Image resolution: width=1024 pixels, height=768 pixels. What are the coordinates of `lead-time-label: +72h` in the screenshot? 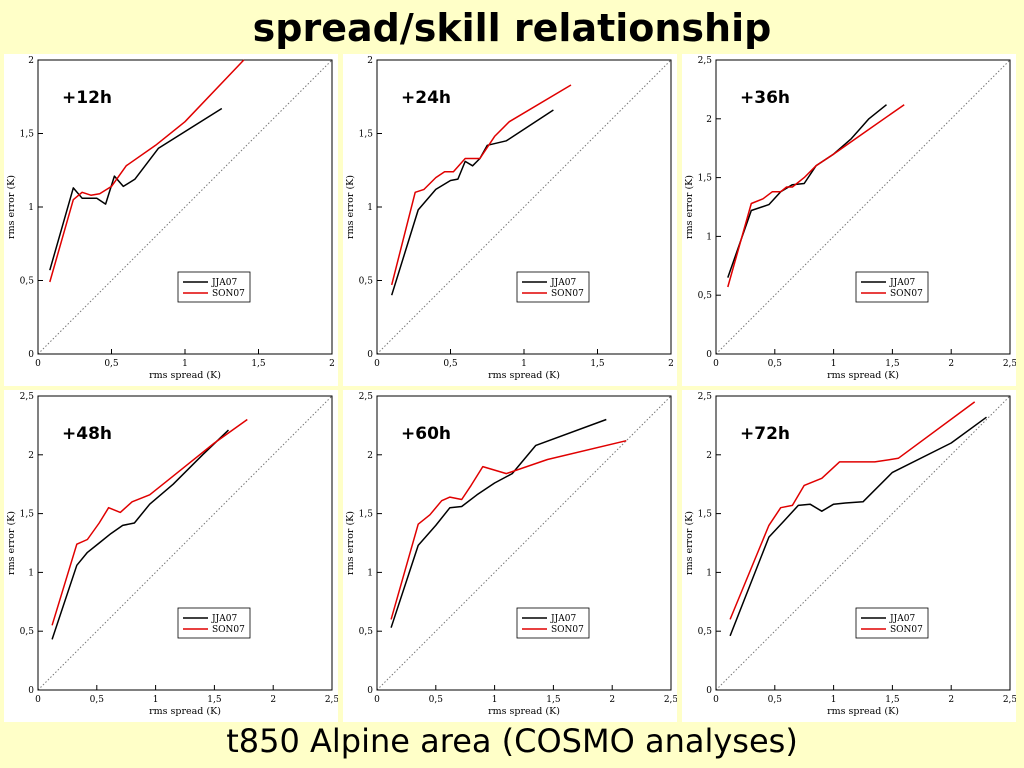 It's located at (765, 434).